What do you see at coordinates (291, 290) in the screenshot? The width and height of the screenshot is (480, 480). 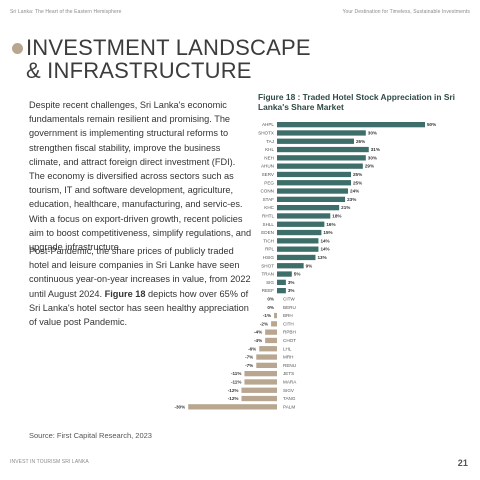 I see `value-label-reef: 3%` at bounding box center [291, 290].